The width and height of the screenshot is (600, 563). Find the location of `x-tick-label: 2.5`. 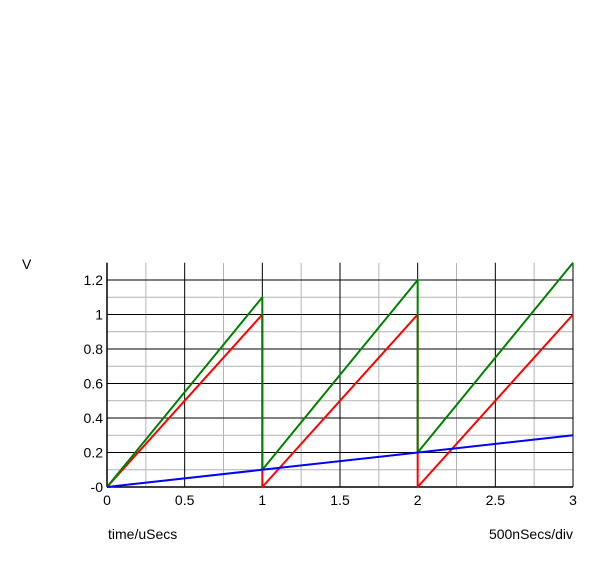

x-tick-label: 2.5 is located at coordinates (496, 500).